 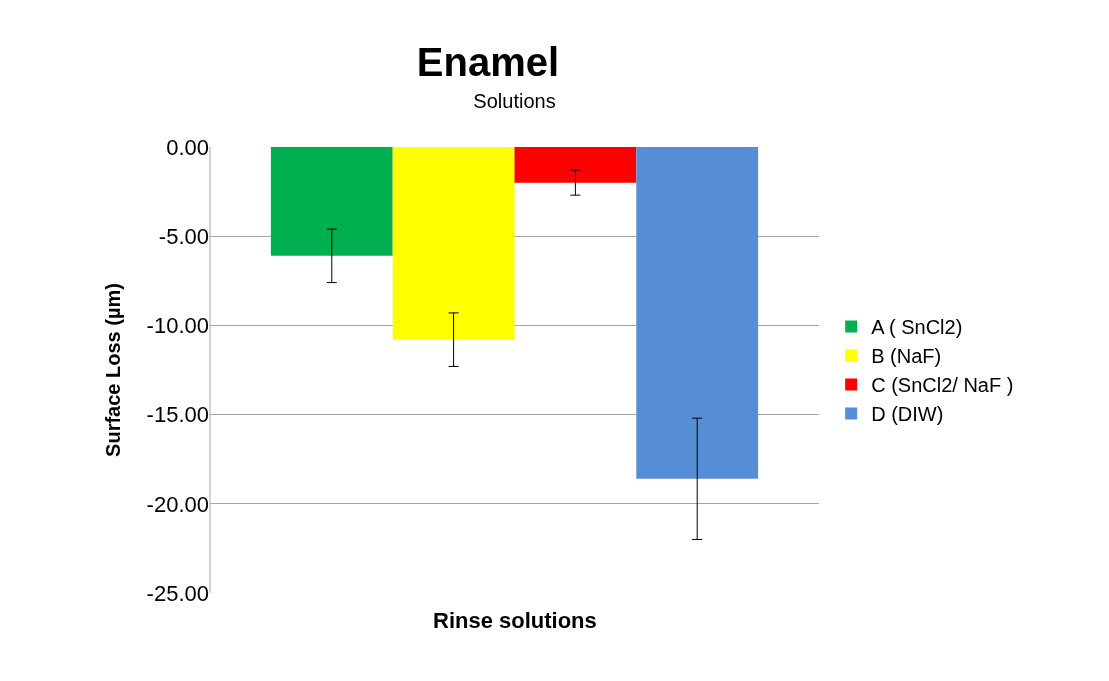 I want to click on legend-label: D (DIW), so click(x=907, y=414).